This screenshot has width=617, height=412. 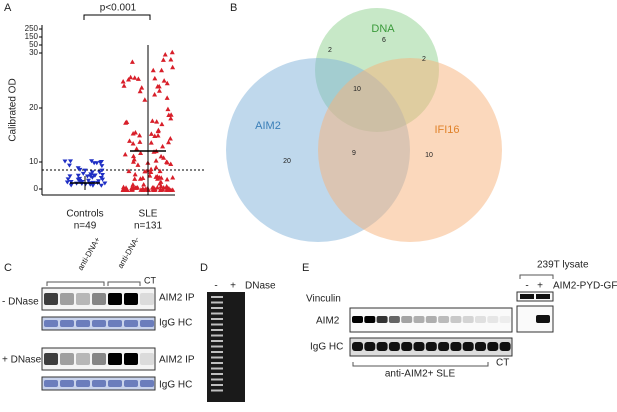 I want to click on panel-letter: C, so click(x=8, y=268).